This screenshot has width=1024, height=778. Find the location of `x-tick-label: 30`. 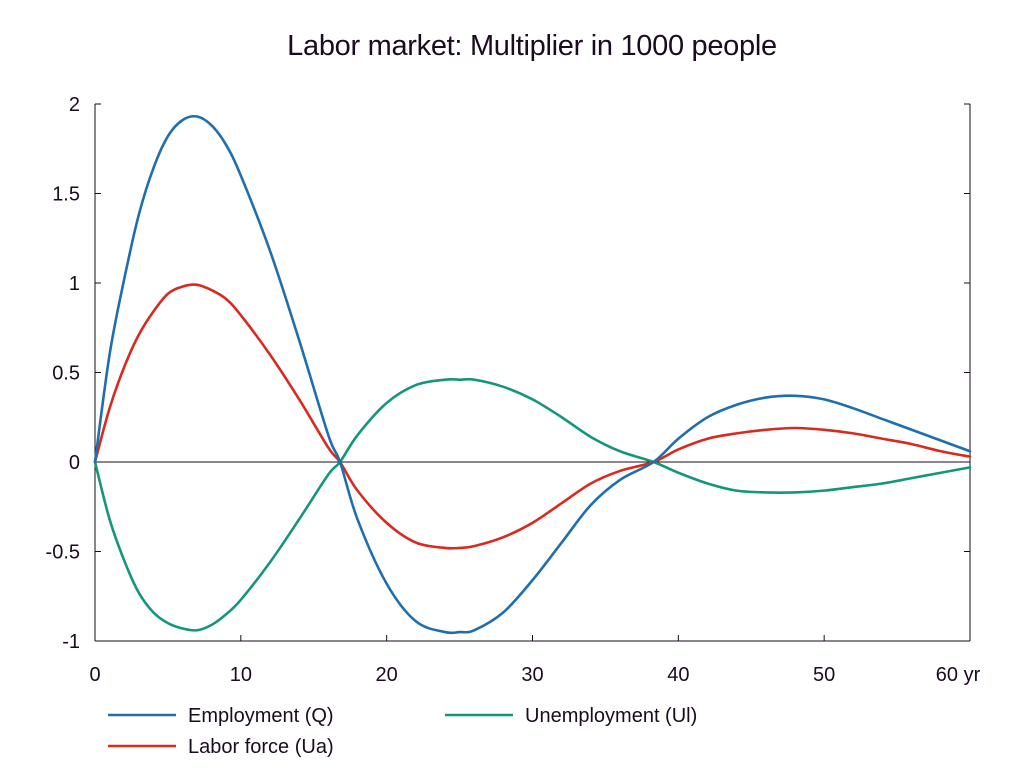

x-tick-label: 30 is located at coordinates (532, 675).